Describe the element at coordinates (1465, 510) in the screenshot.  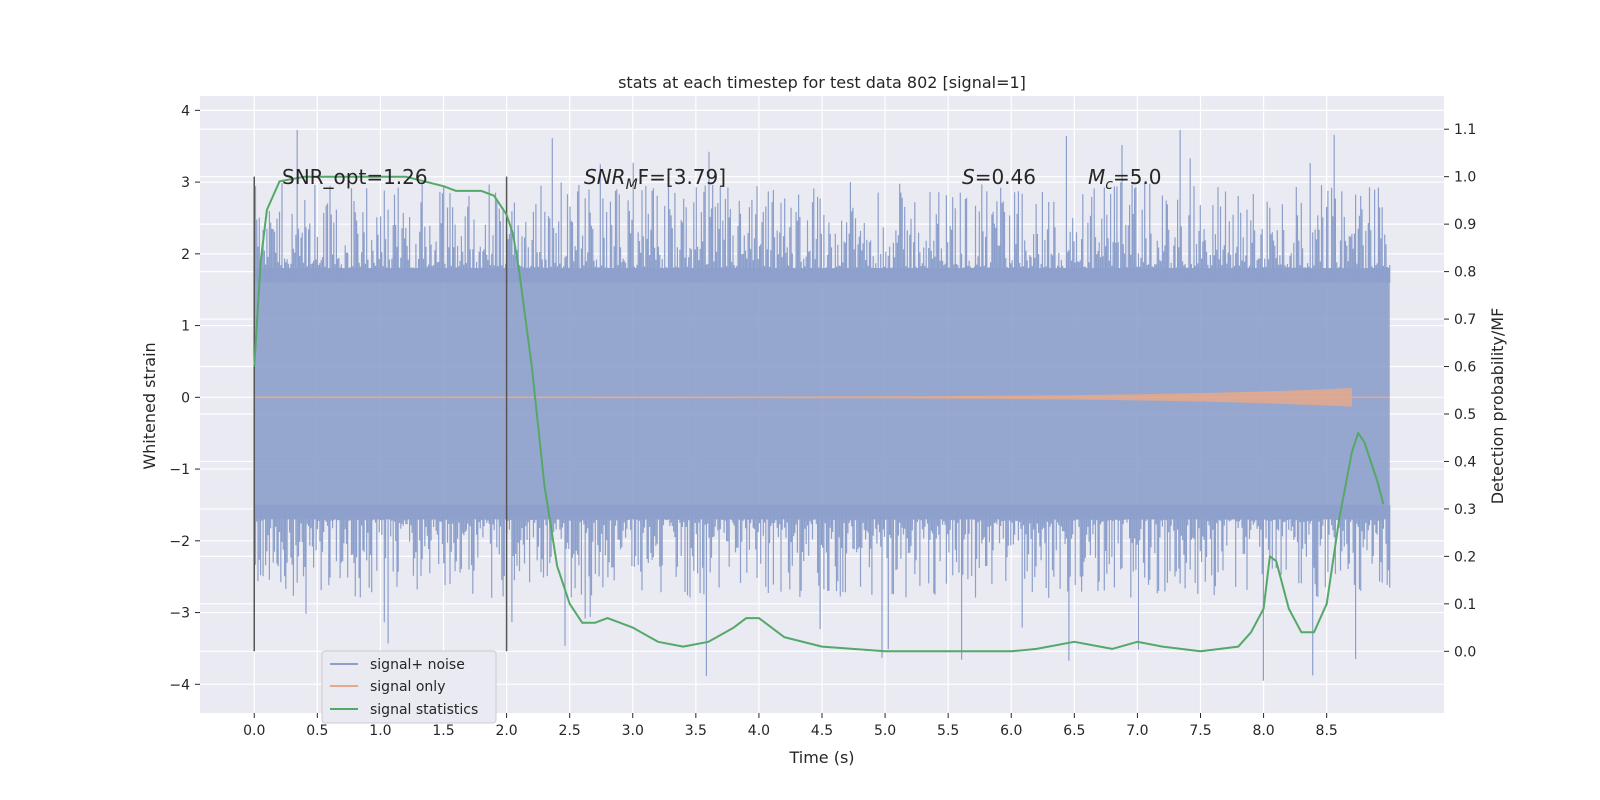
I see `y2-tick-label: 0.3` at that location.